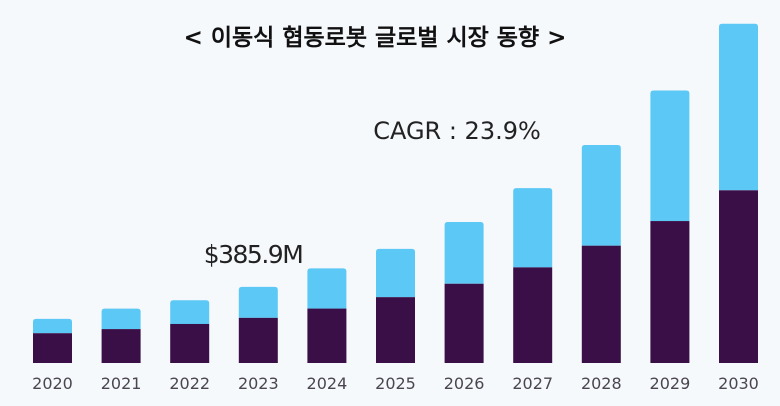 This screenshot has width=780, height=406. What do you see at coordinates (601, 304) in the screenshot?
I see `bar-bottom-2028` at bounding box center [601, 304].